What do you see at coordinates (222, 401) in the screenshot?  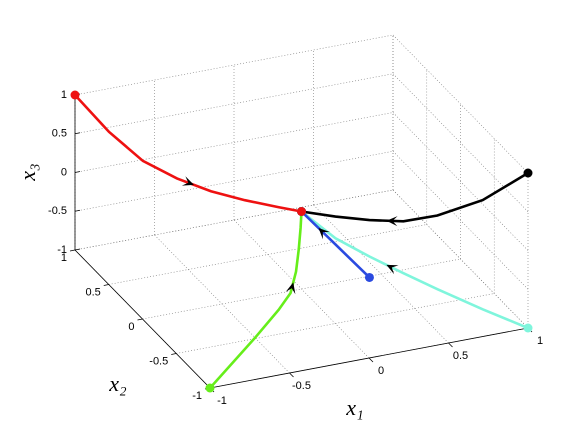 I see `x1-tick-label: -1` at bounding box center [222, 401].